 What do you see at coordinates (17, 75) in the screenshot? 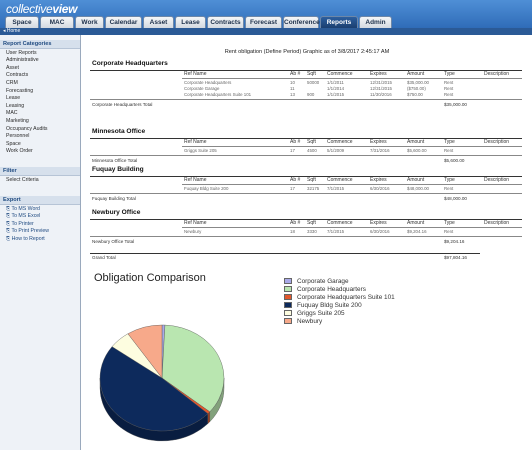
I see `category-contracts: Contracts` at bounding box center [17, 75].